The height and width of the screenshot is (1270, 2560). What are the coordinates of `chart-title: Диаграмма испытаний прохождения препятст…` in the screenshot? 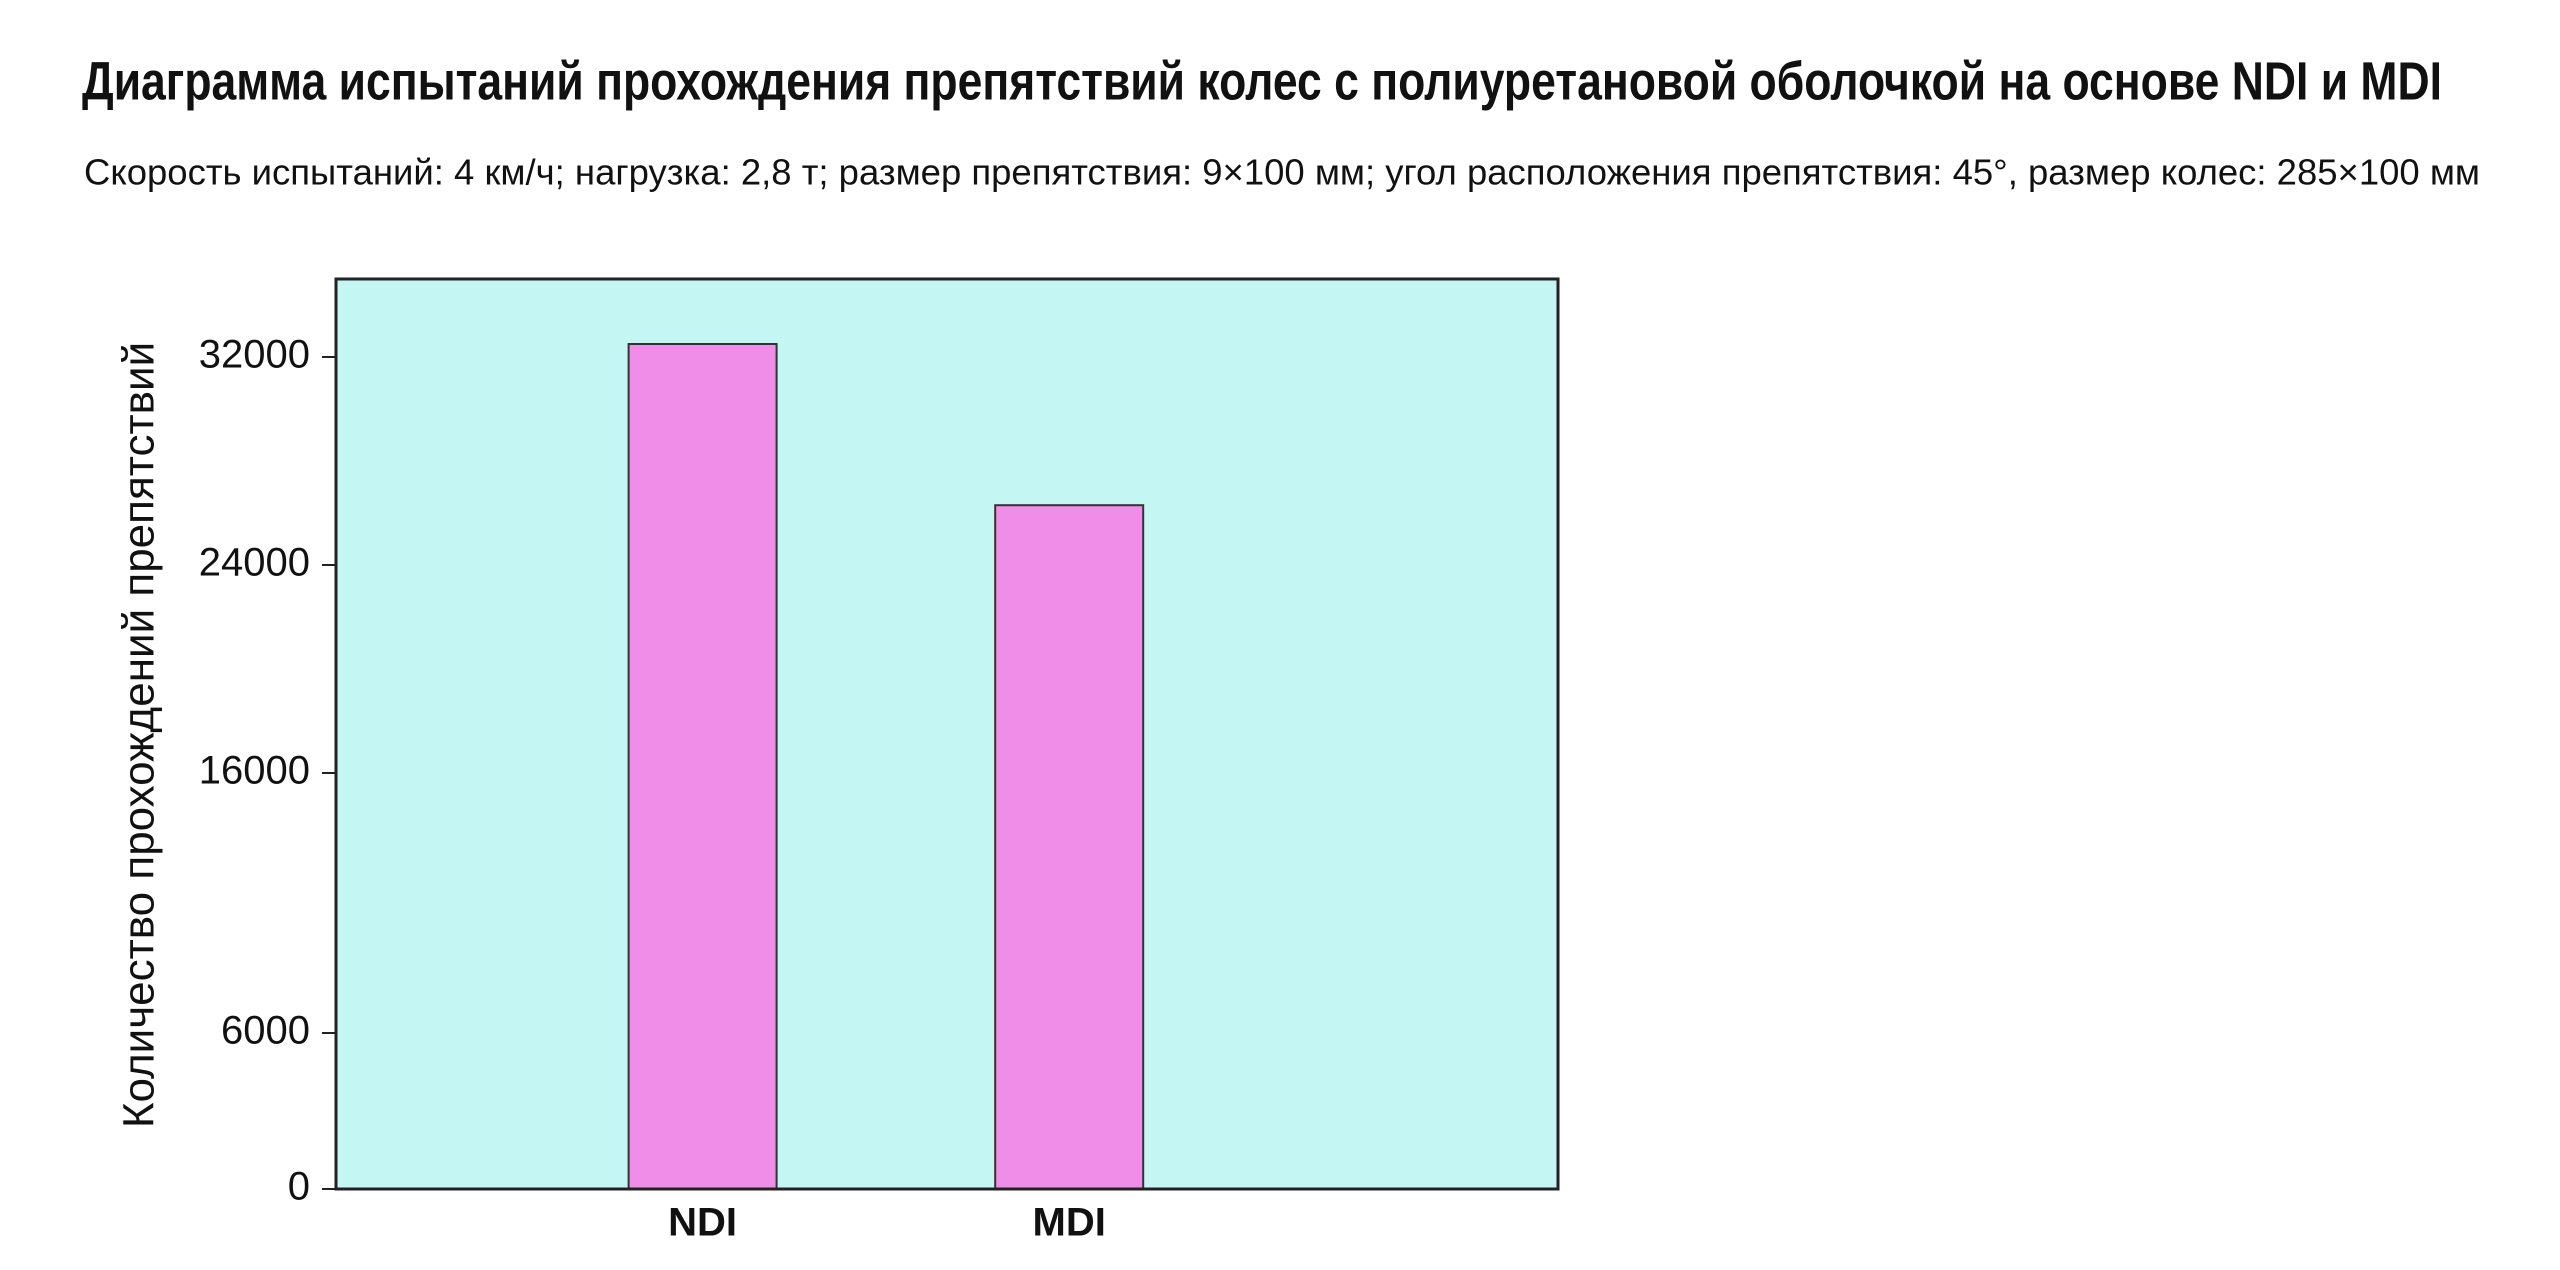 It's located at (1262, 81).